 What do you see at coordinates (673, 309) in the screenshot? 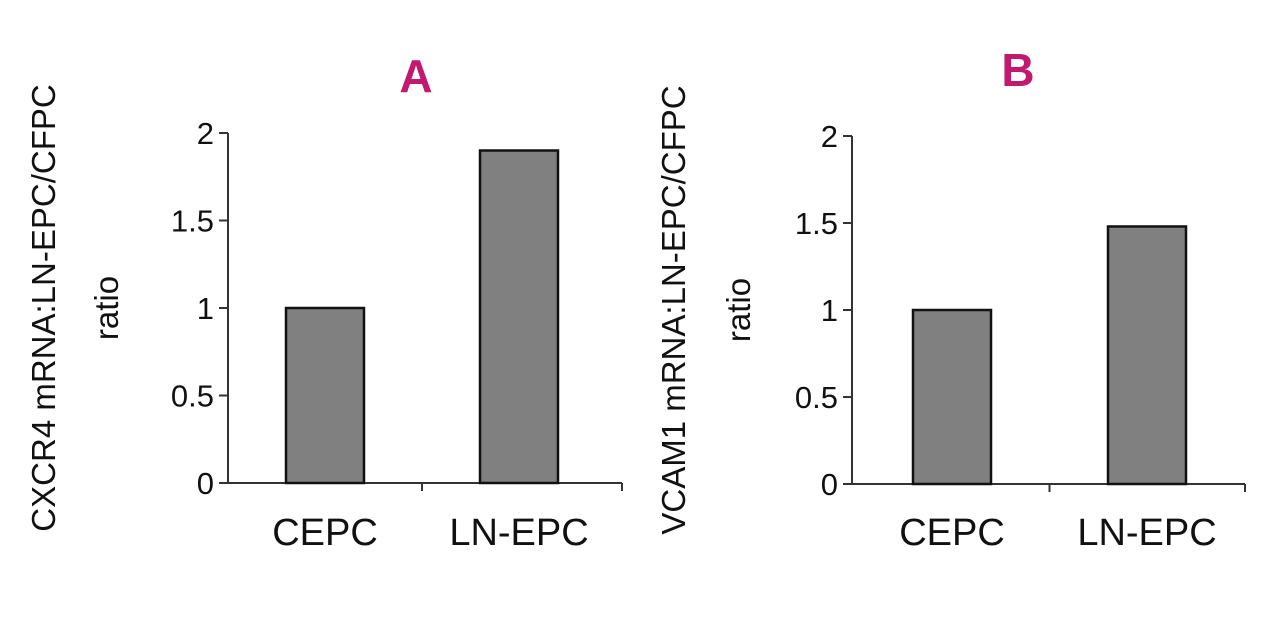
I see `y-axis-label: VCAM1 mRNA:LN-EPC/CFPC` at bounding box center [673, 309].